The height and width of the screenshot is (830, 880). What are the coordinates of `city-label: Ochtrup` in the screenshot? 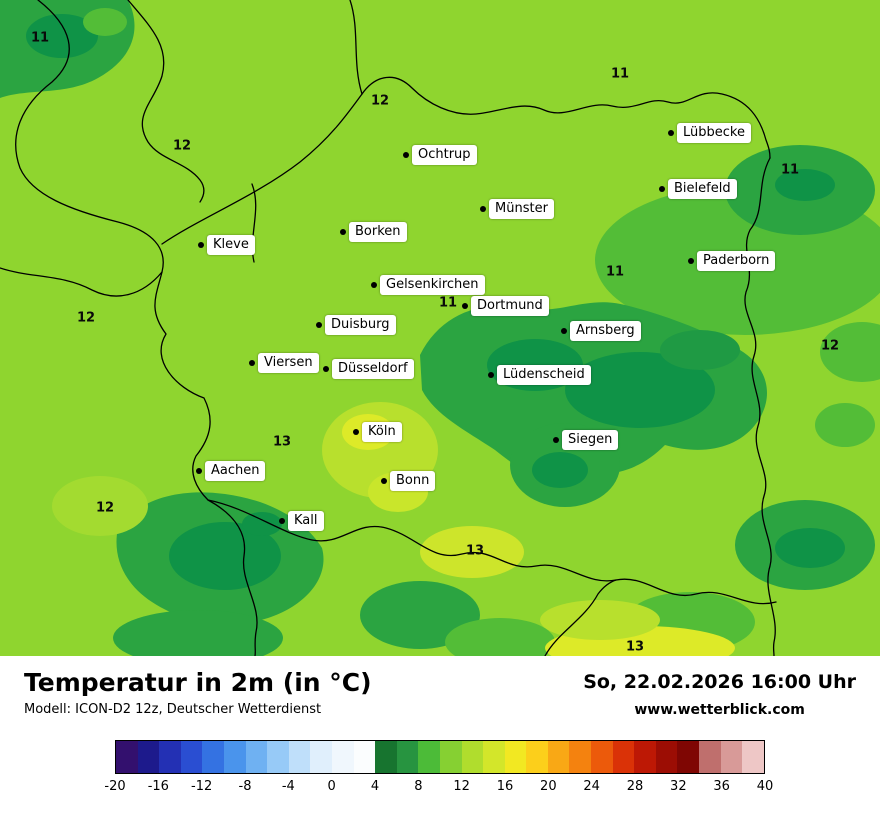 It's located at (444, 155).